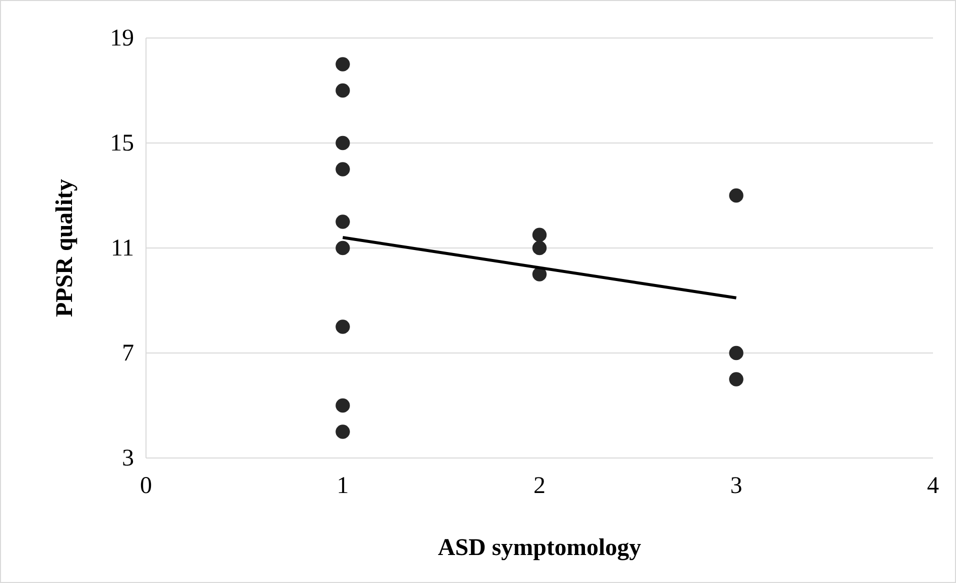  I want to click on y-tick-label: 3, so click(128, 459).